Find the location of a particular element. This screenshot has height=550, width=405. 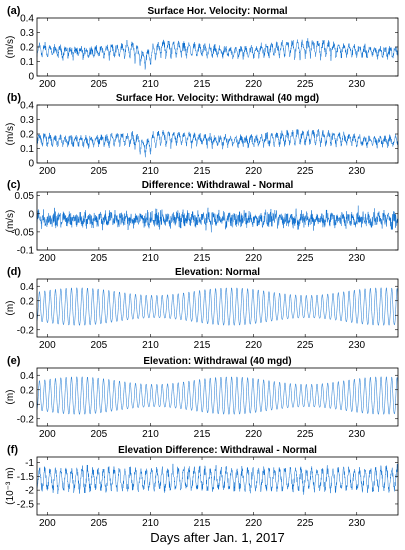

panel-letter: (d) is located at coordinates (14, 272).